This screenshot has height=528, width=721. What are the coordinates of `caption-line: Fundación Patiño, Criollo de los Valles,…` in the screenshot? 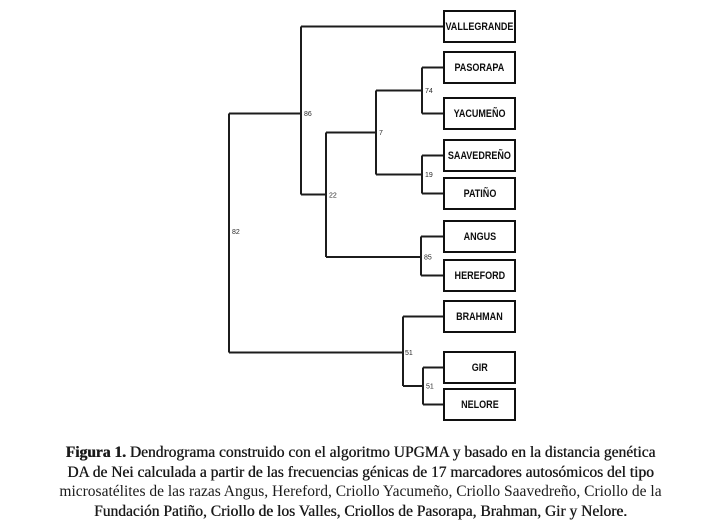 It's located at (360, 511).